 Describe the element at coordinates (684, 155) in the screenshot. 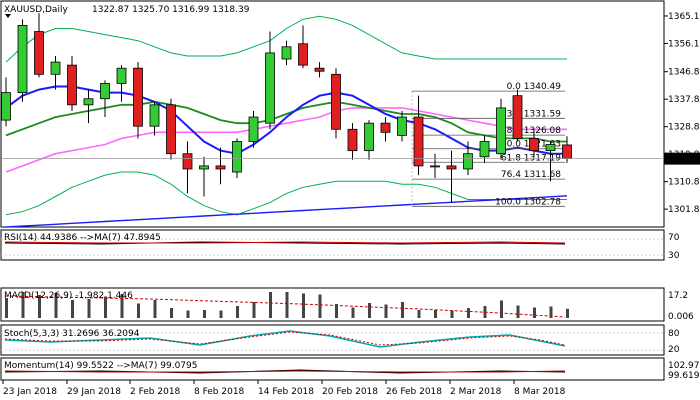

I see `price-tick-label: 1319.85` at that location.